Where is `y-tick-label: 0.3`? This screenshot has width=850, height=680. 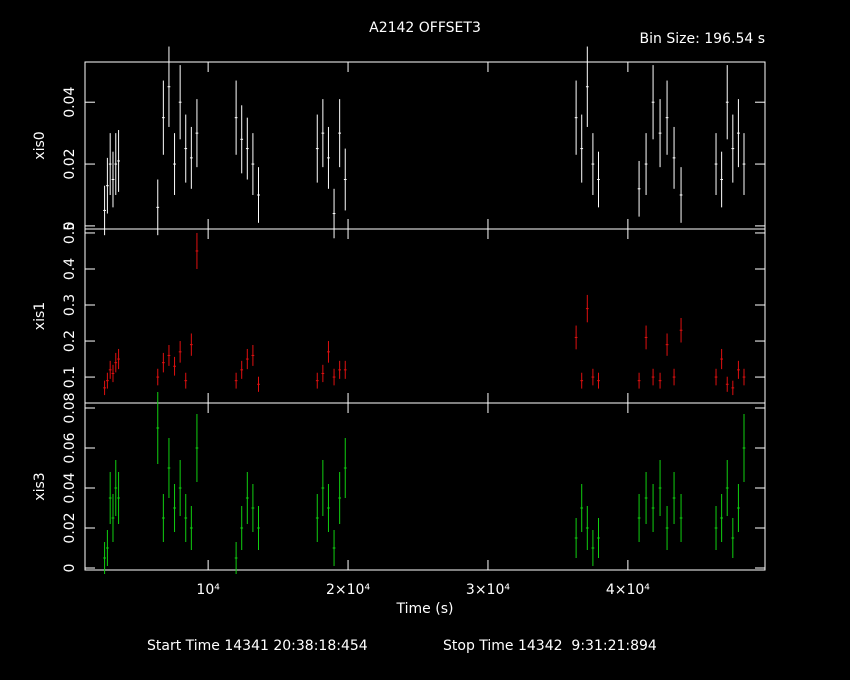 y-tick-label: 0.3 is located at coordinates (70, 305).